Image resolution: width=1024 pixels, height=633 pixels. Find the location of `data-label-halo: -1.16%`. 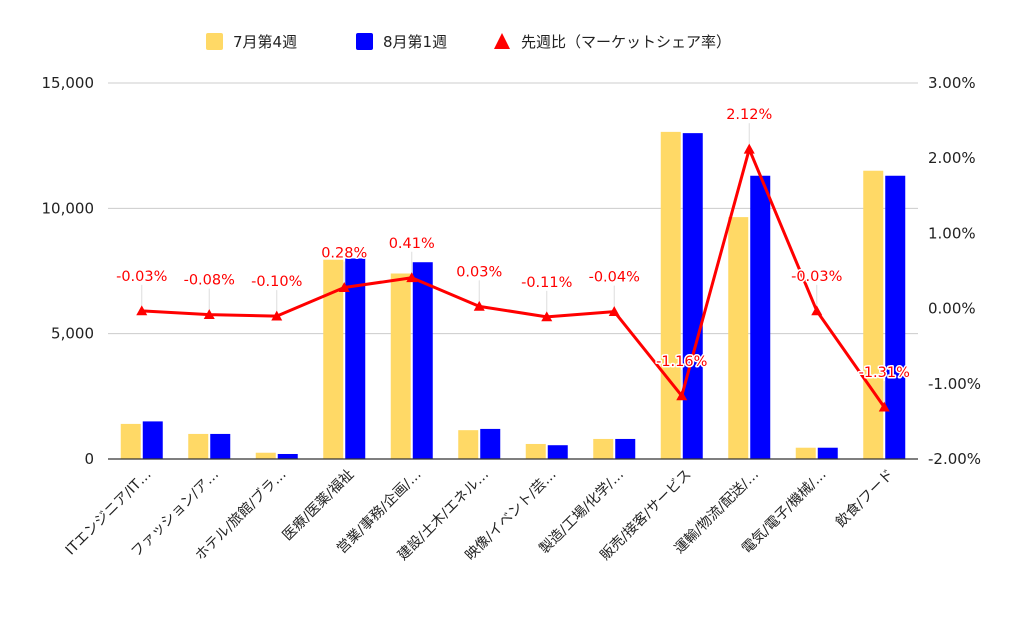

data-label-halo: -1.16% is located at coordinates (681, 362).